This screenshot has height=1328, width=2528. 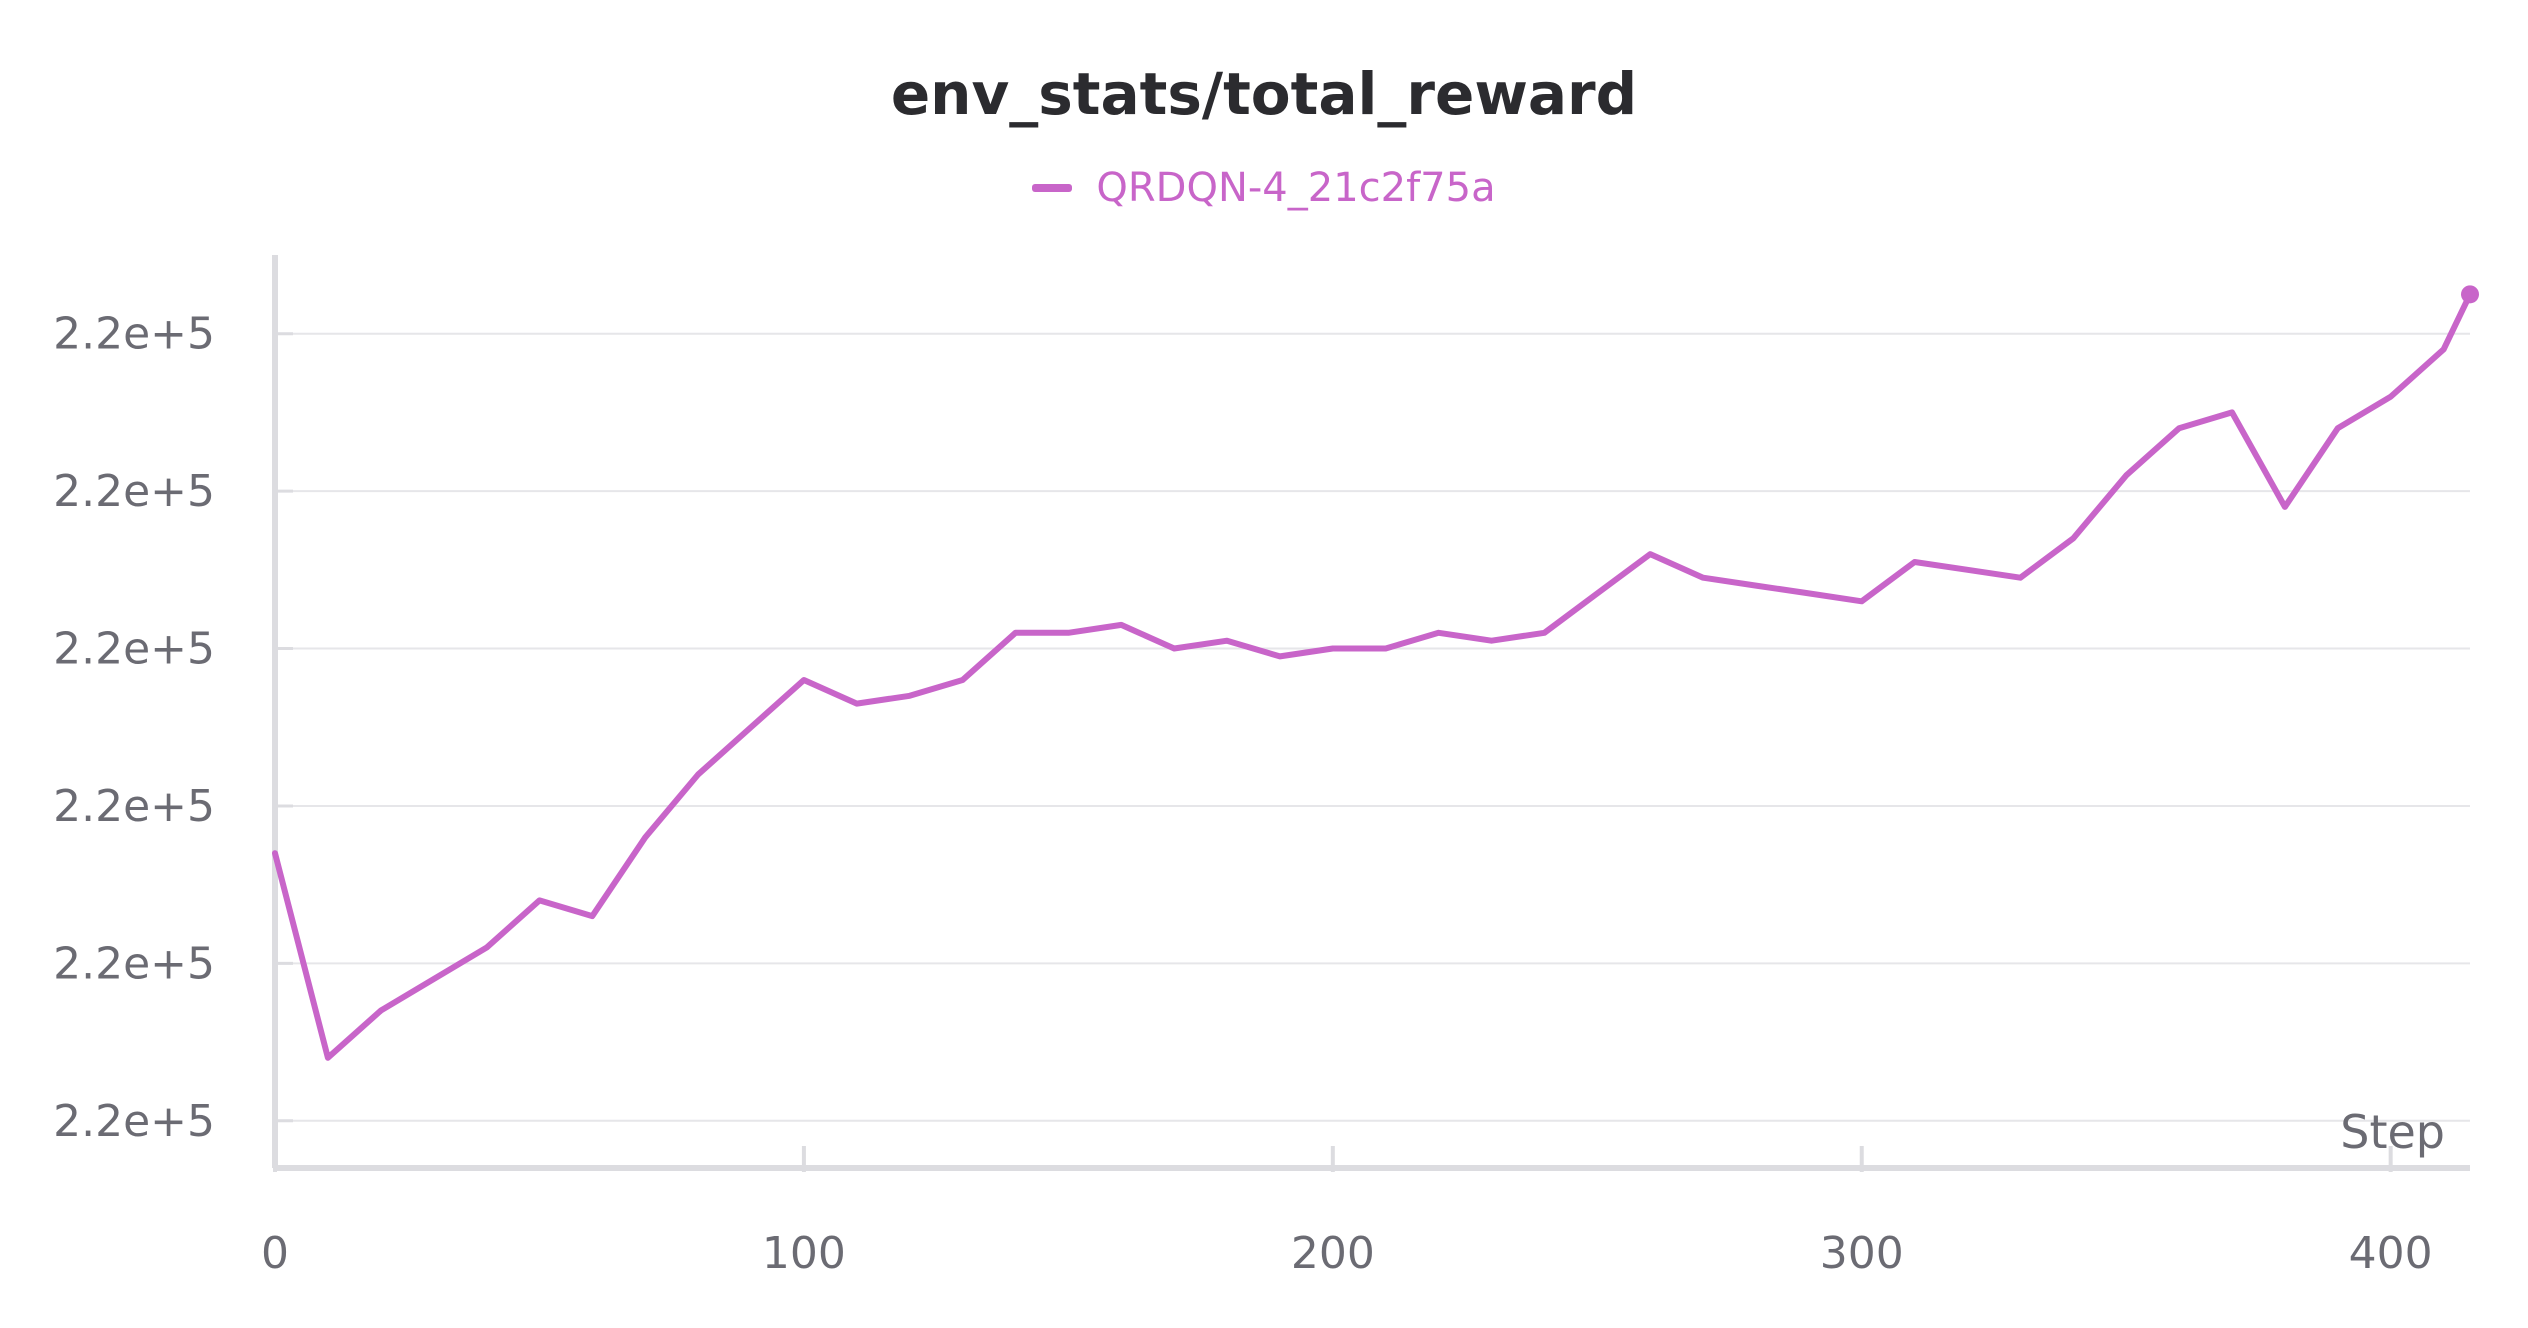 I want to click on x-tick-label: 0, so click(x=275, y=1253).